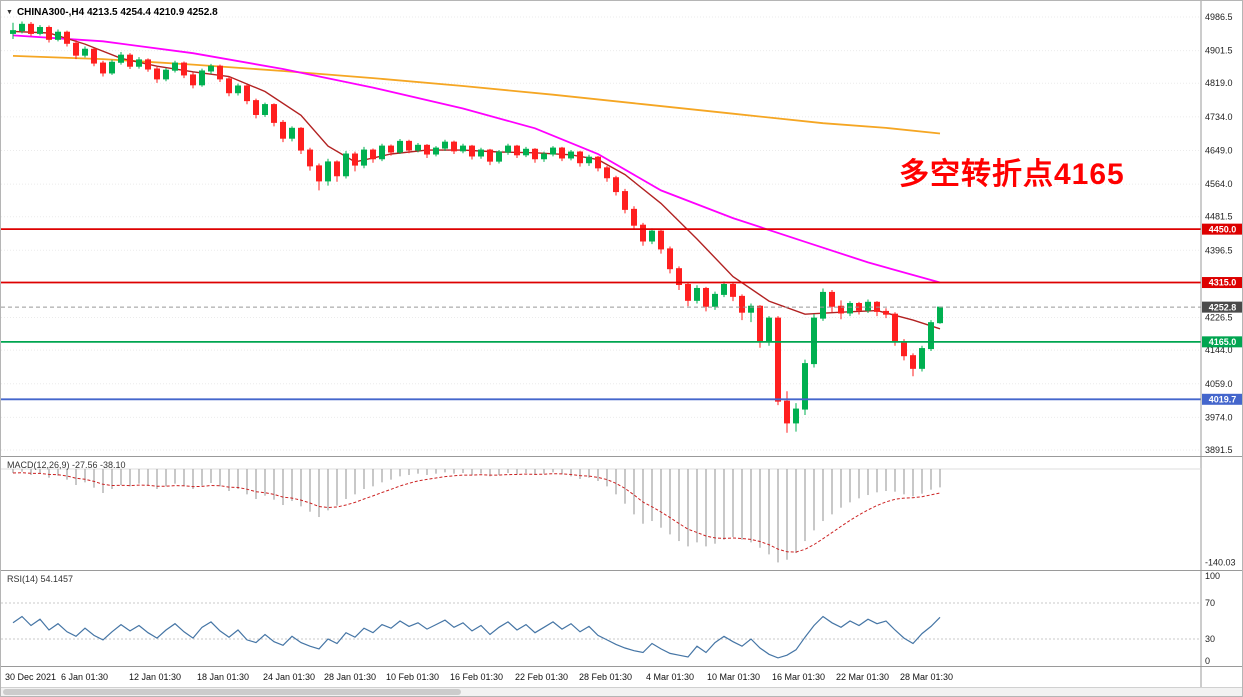 Image resolution: width=1243 pixels, height=697 pixels. What do you see at coordinates (232, 692) in the screenshot?
I see `scrollbar-thumb` at bounding box center [232, 692].